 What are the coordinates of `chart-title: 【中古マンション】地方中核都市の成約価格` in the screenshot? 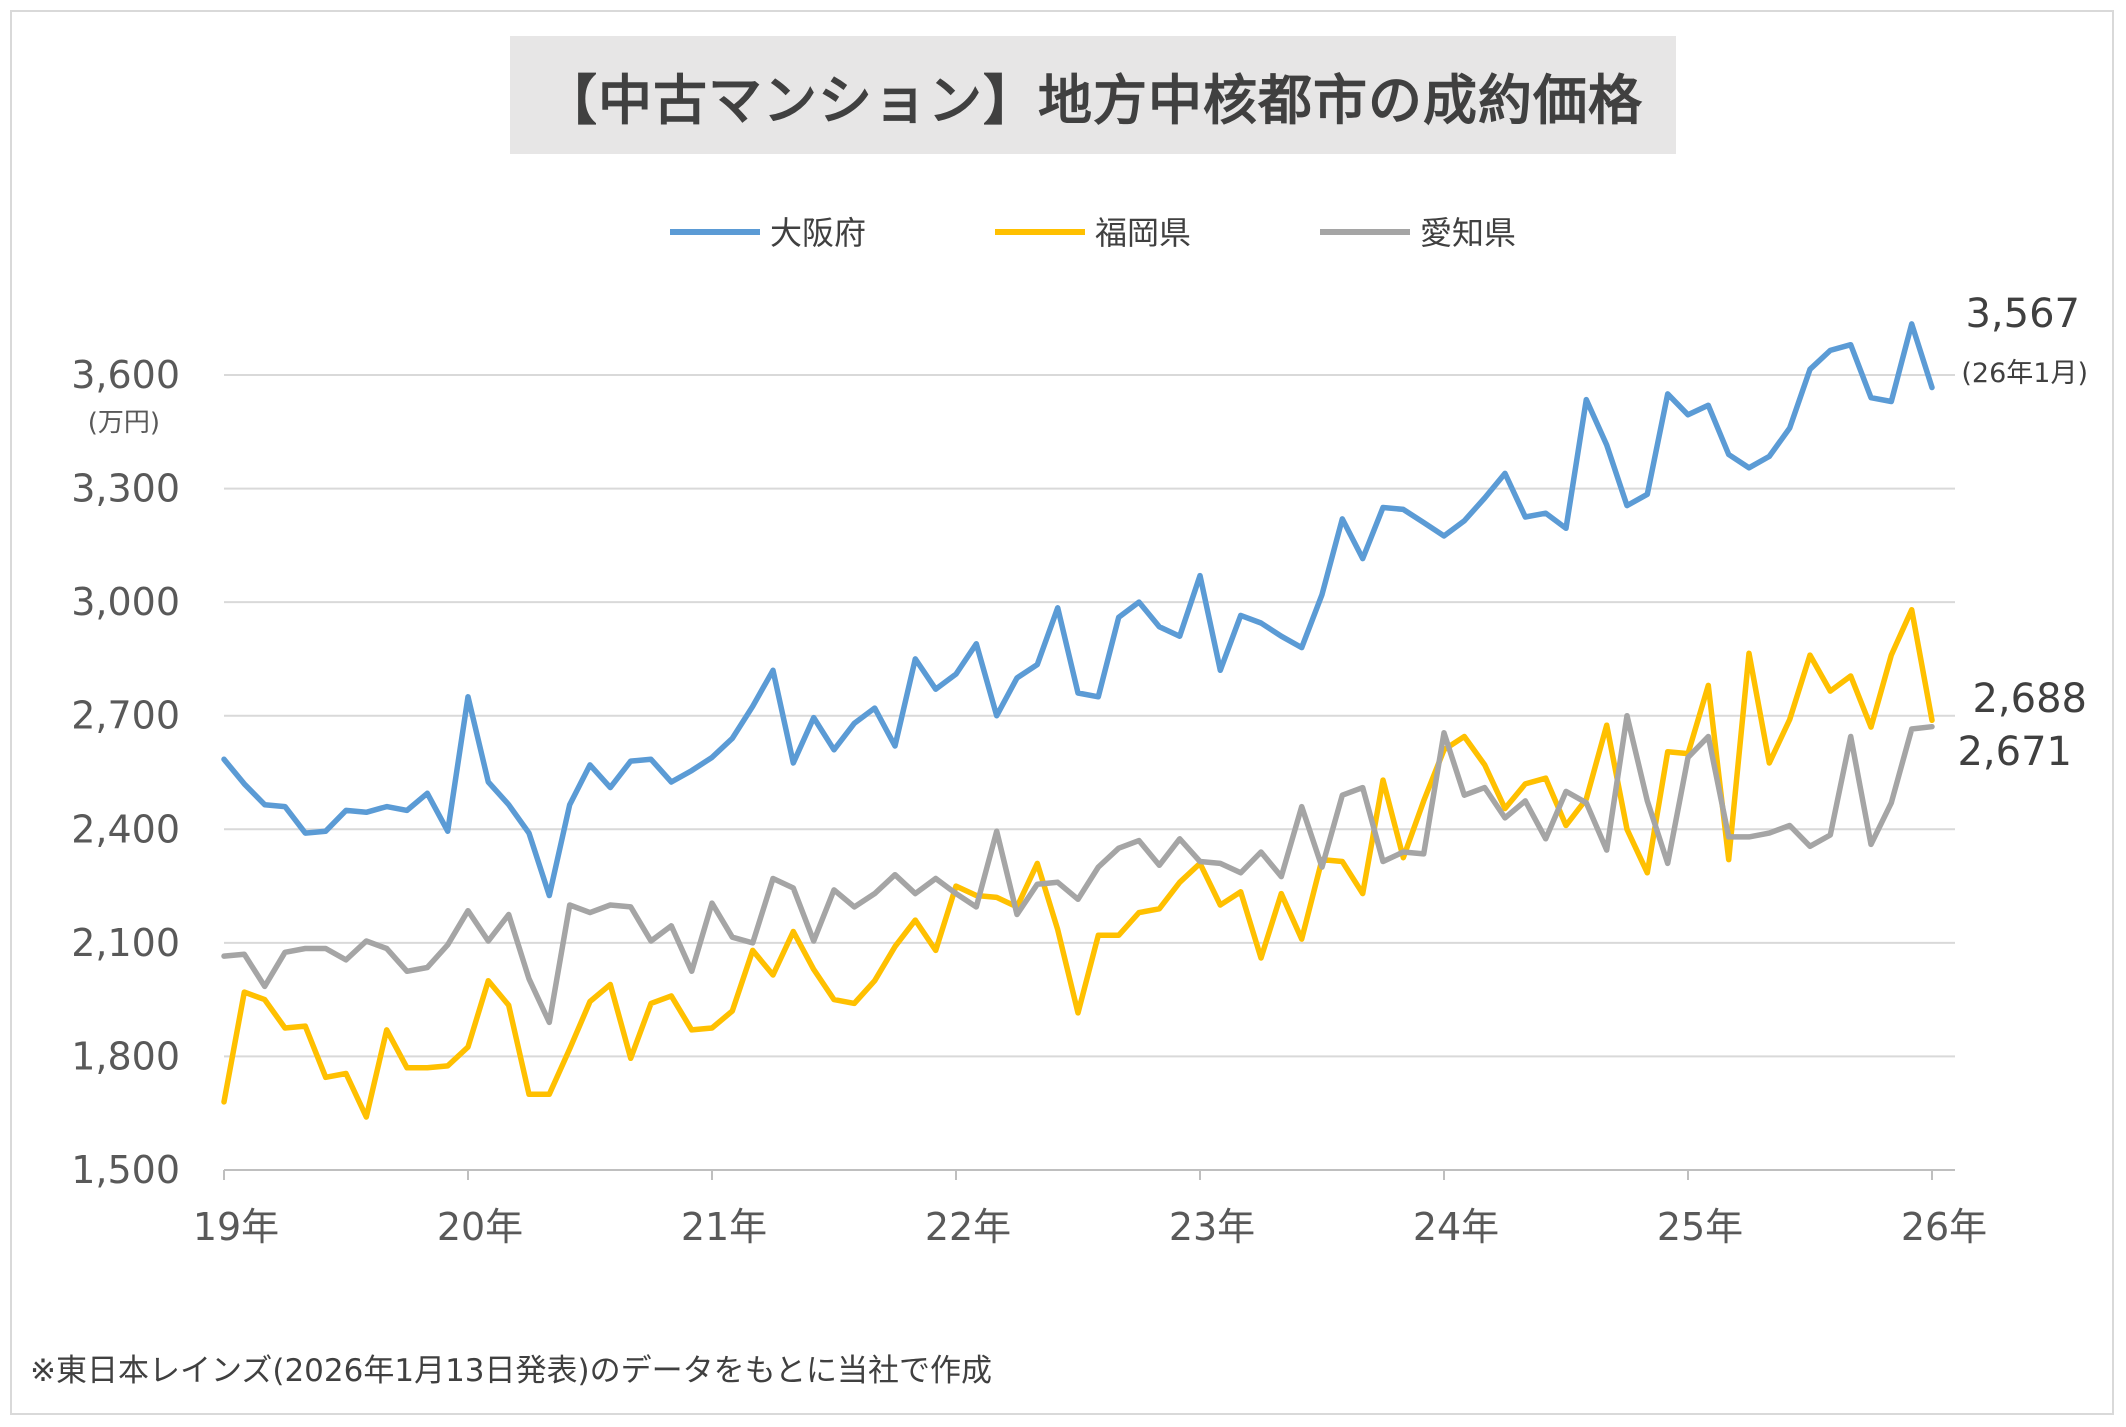 It's located at (1093, 100).